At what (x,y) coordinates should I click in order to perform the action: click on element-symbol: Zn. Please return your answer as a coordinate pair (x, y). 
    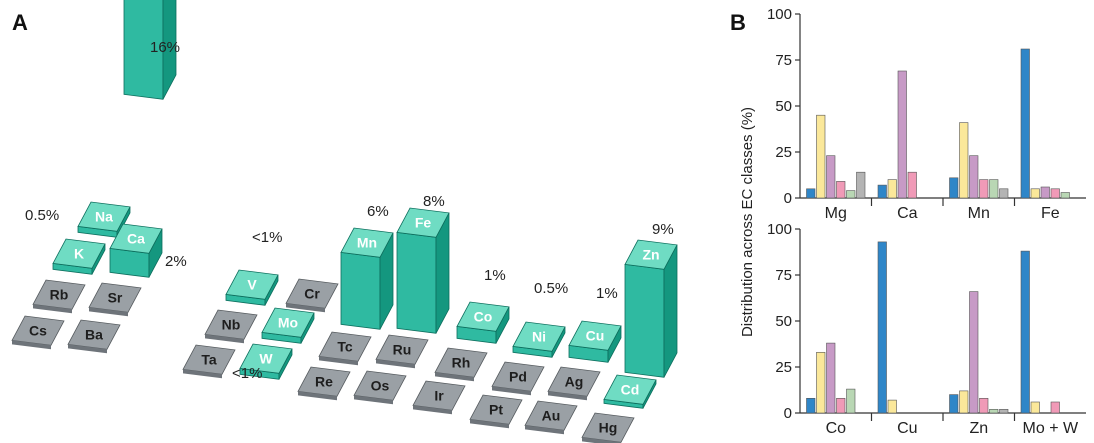
    Looking at the image, I should click on (650, 255).